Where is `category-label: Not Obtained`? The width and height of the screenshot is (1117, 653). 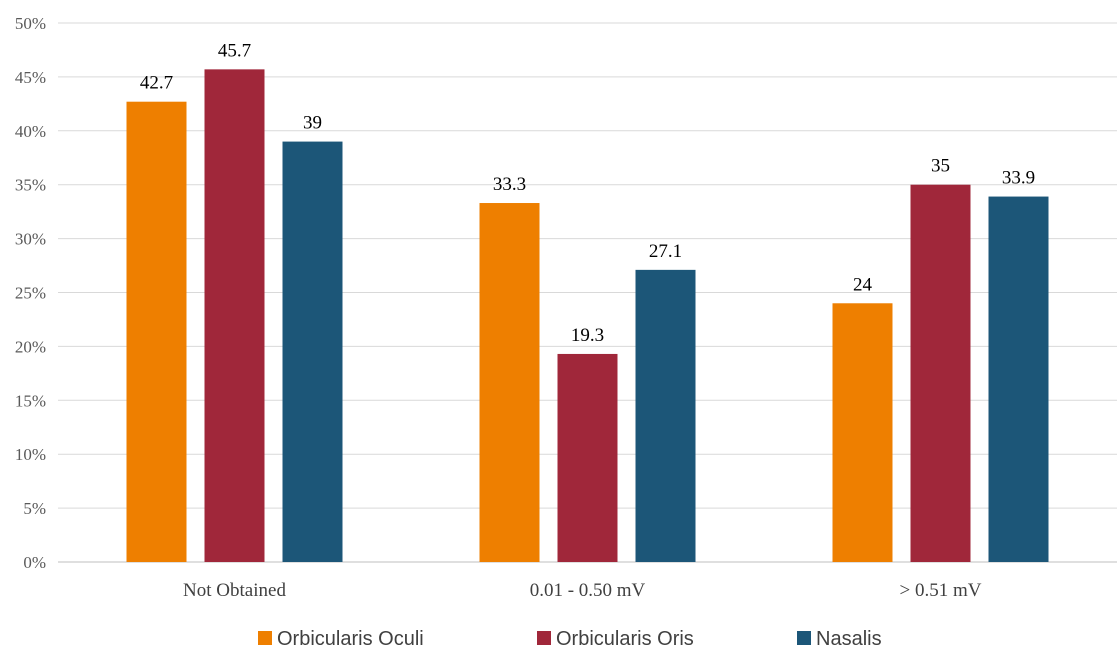
category-label: Not Obtained is located at coordinates (234, 590).